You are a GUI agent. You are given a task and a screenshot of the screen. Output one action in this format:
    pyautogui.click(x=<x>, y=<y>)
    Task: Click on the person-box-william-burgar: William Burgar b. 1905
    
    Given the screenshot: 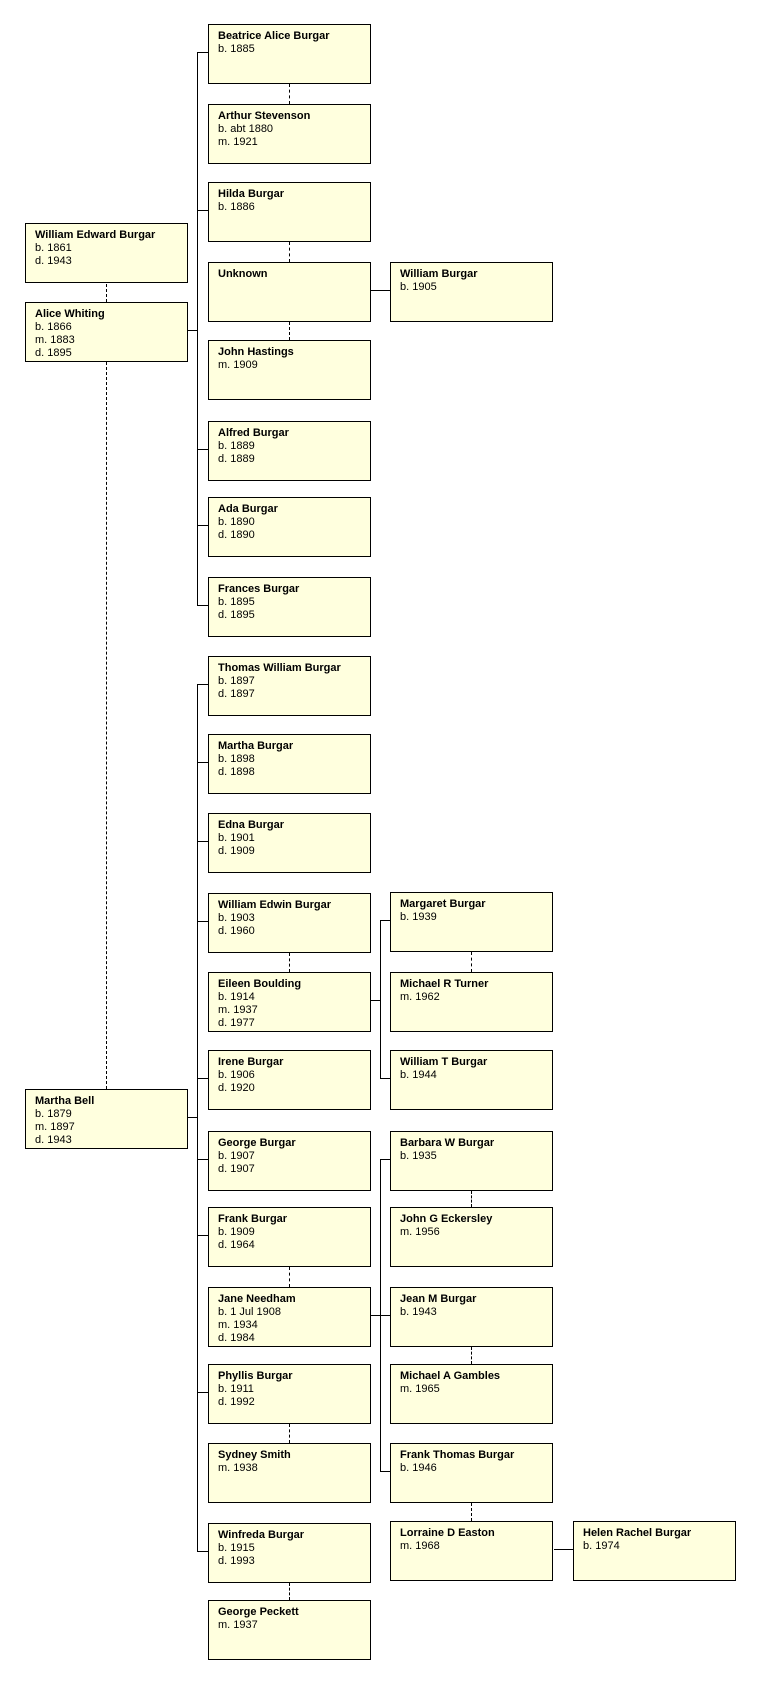 What is the action you would take?
    pyautogui.click(x=471, y=292)
    